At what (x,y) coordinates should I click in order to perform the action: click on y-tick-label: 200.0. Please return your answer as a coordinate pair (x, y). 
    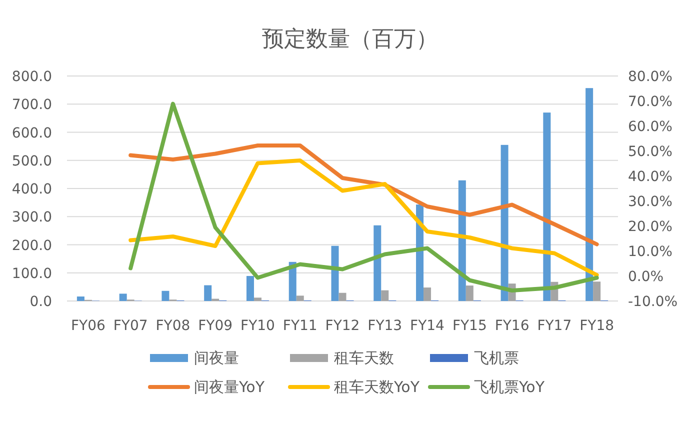
    Looking at the image, I should click on (32, 246).